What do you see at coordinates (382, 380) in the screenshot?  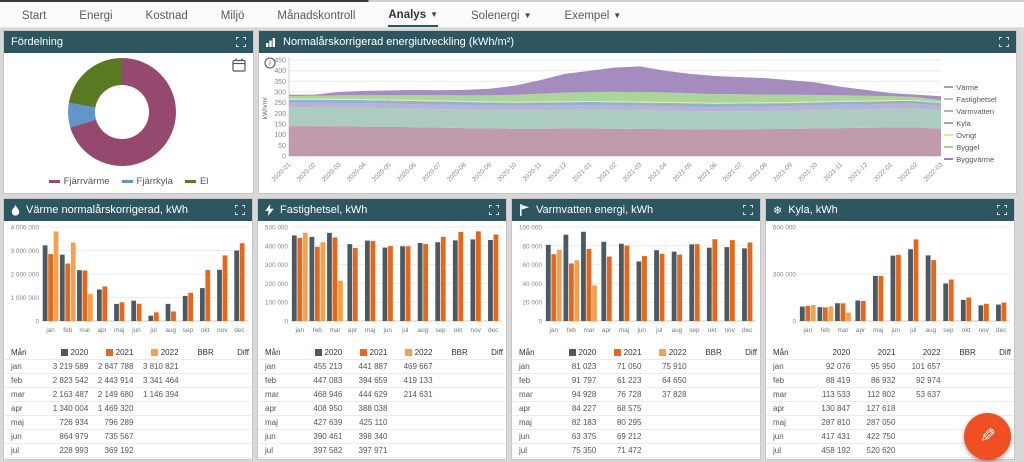 I see `table-row: feb 447 083 394 659 419 133` at bounding box center [382, 380].